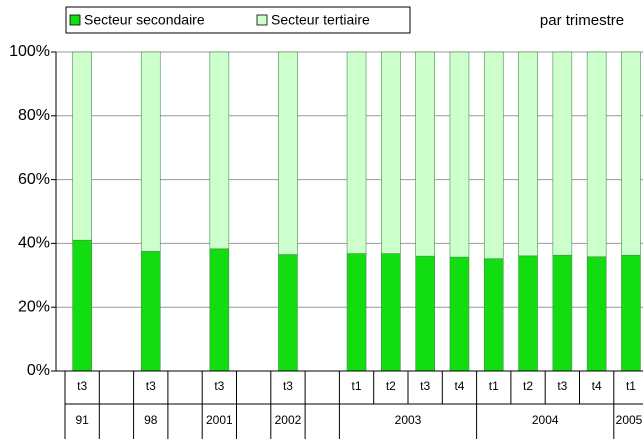  What do you see at coordinates (151, 420) in the screenshot?
I see `year-label: 98` at bounding box center [151, 420].